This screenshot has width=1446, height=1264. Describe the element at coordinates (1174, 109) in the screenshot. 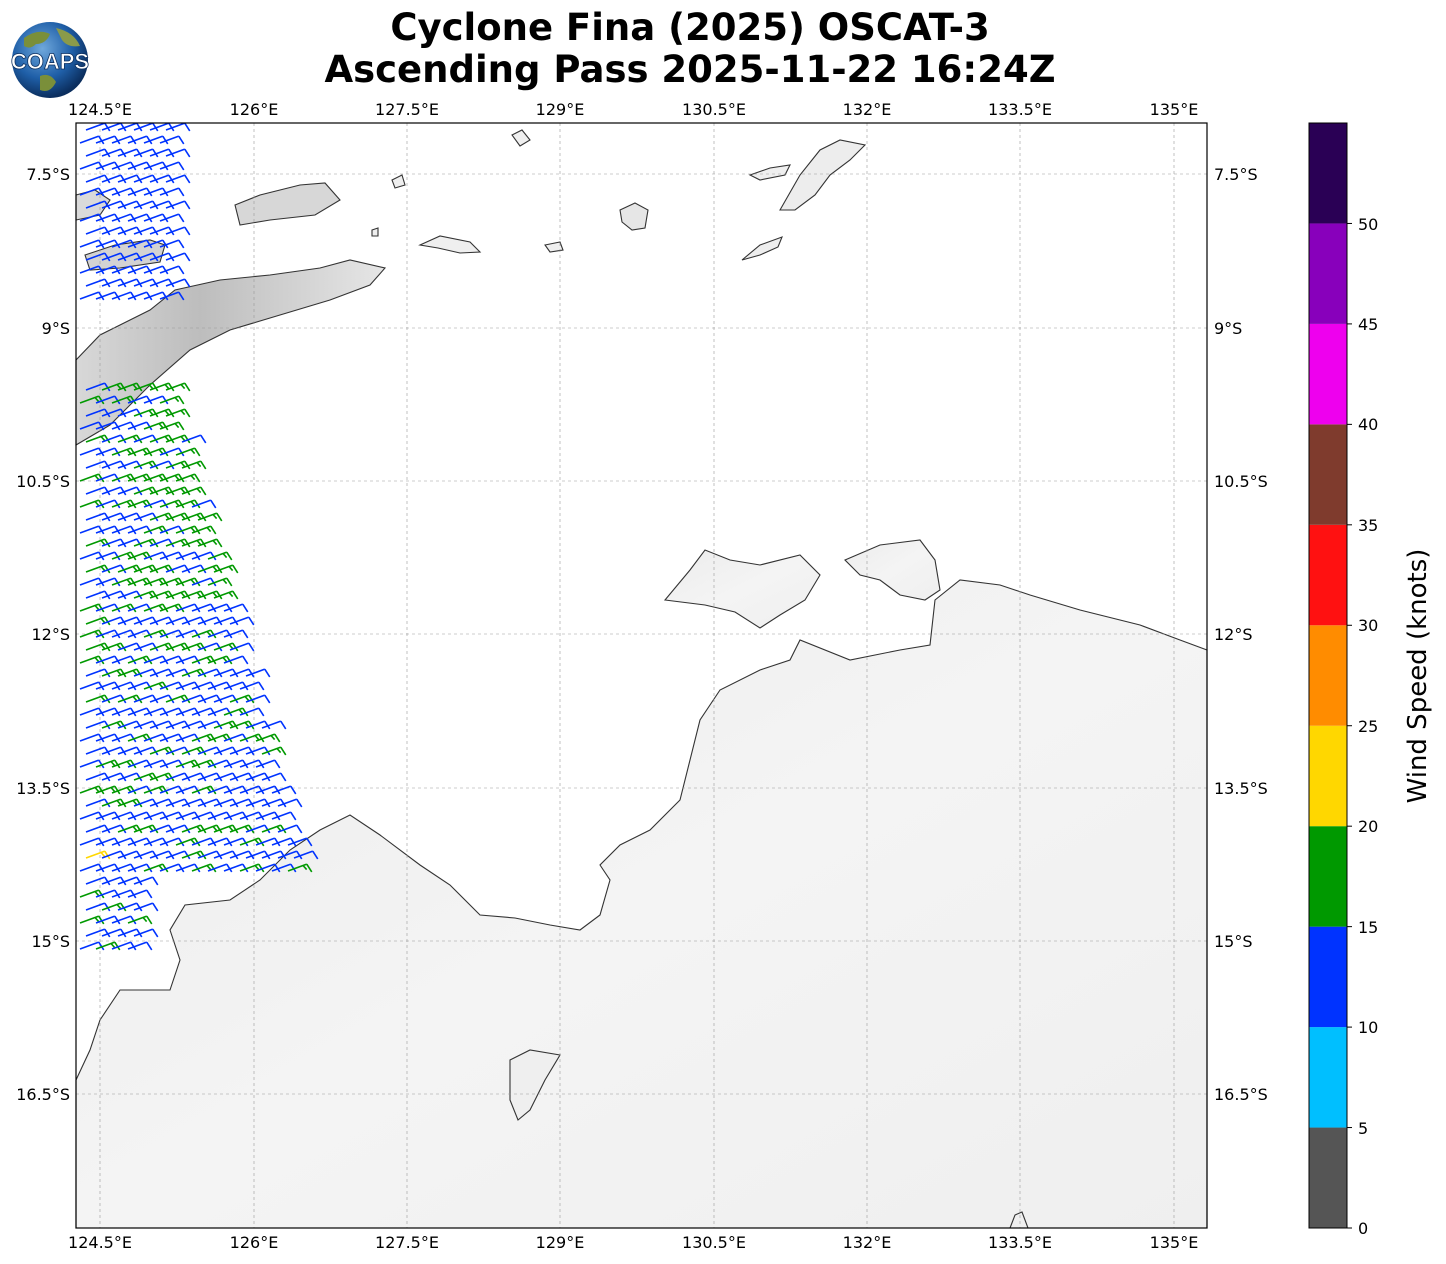

I see `lon-tick-top: 135°E` at that location.